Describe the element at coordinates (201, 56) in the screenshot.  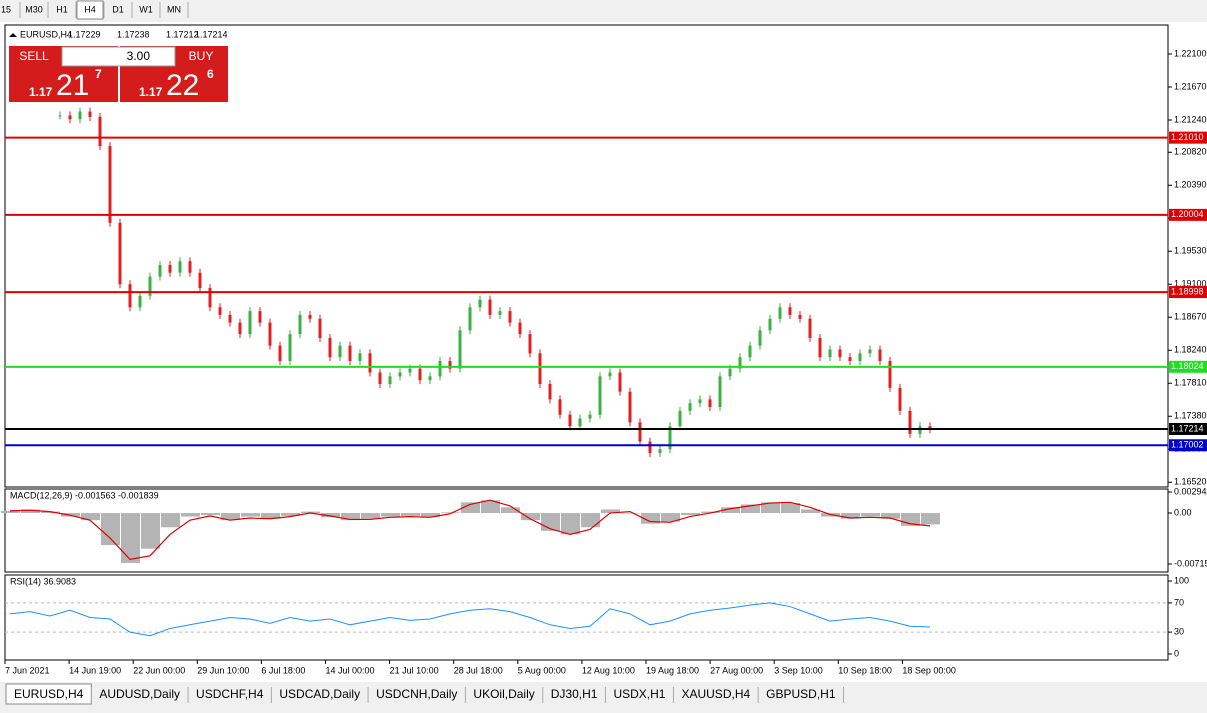
I see `buy-button: BUY` at that location.